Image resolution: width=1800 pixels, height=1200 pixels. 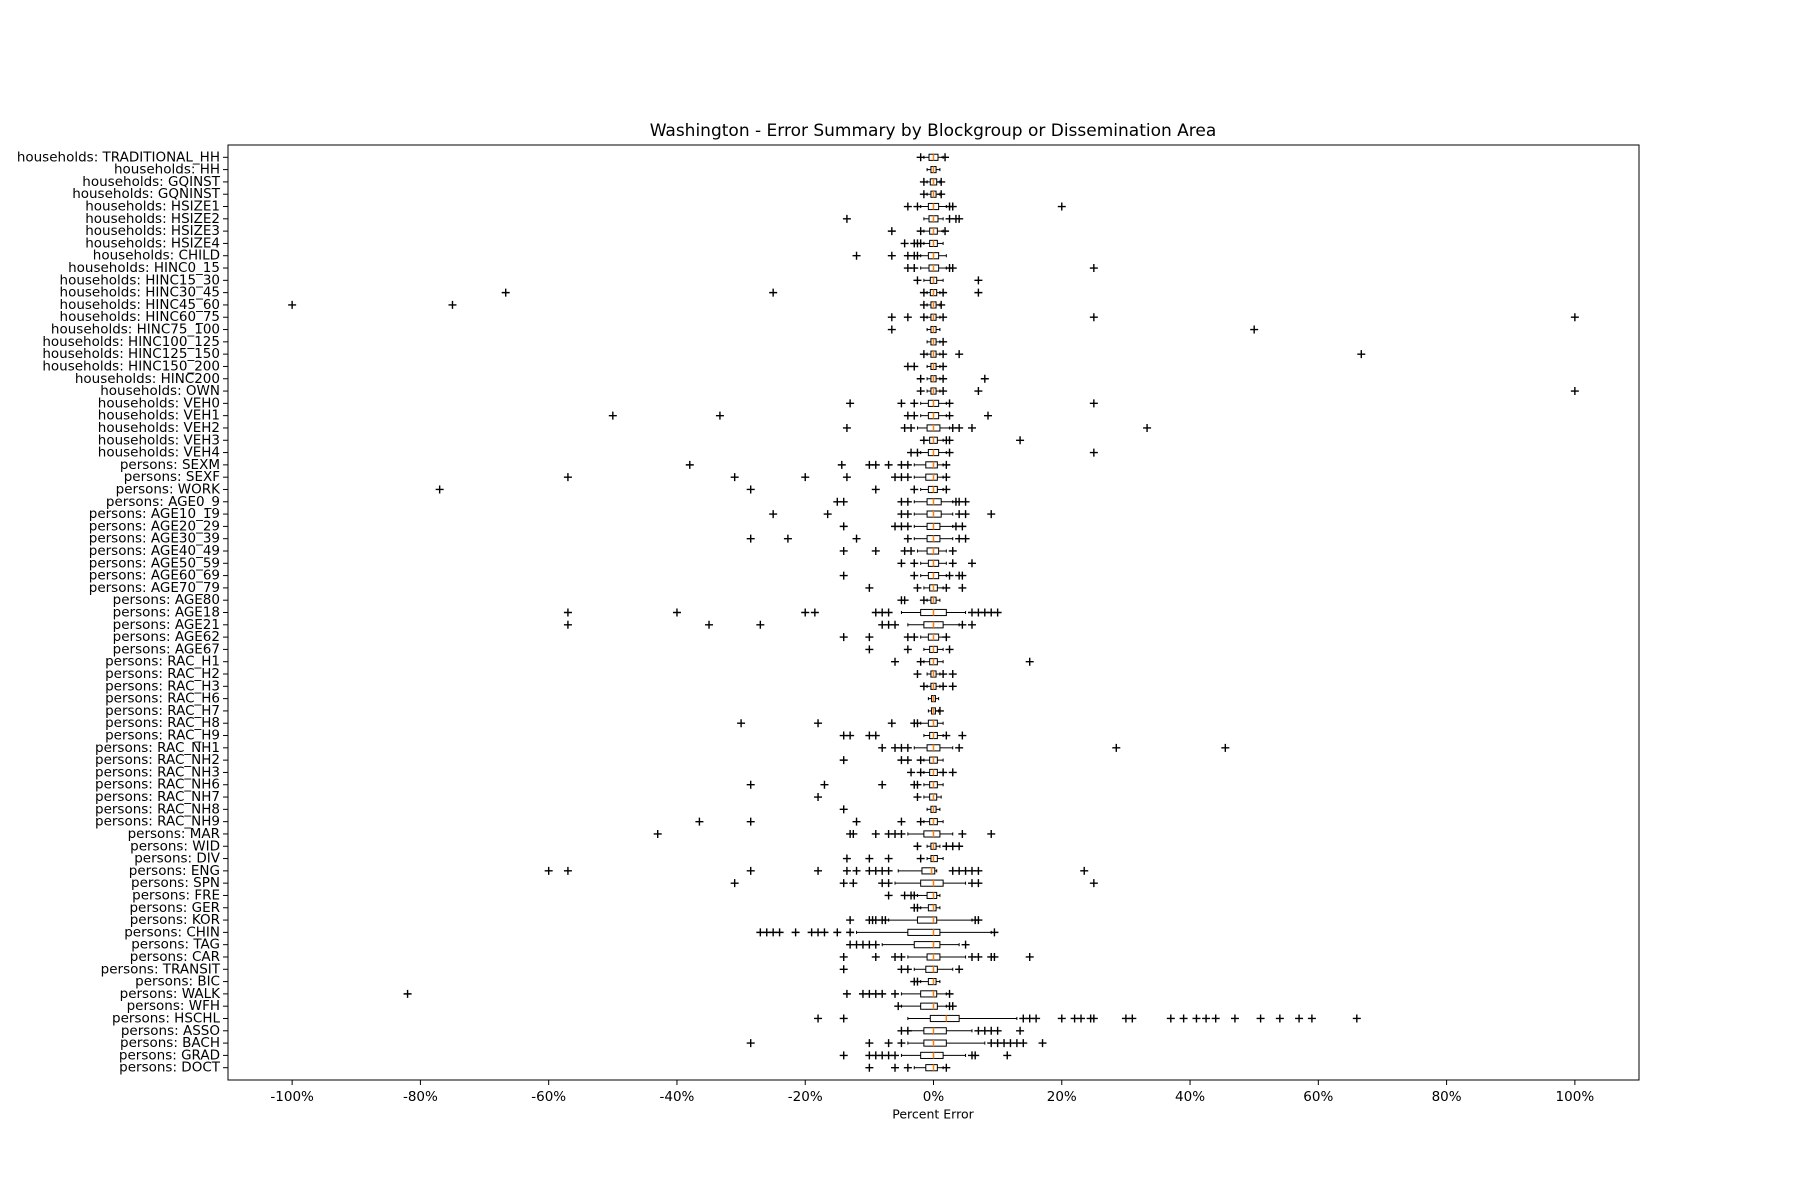 What do you see at coordinates (157, 785) in the screenshot?
I see `y-tick-label: persons: RAC_NH6` at bounding box center [157, 785].